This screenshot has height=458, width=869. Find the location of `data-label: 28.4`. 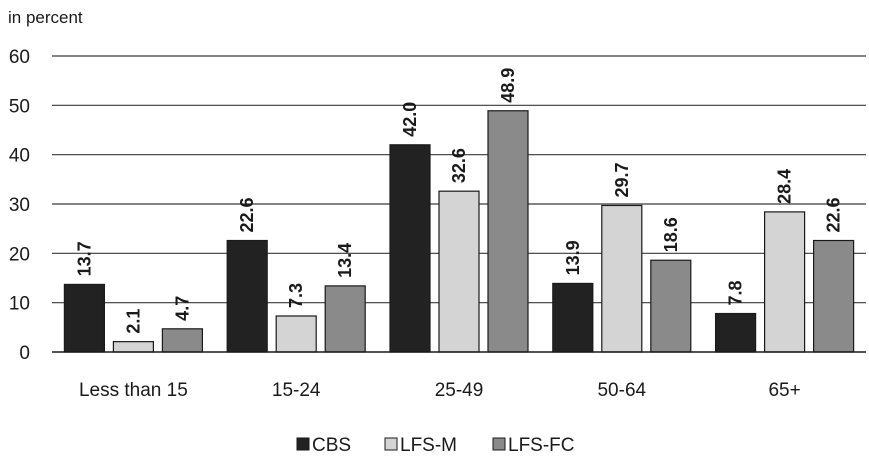

data-label: 28.4 is located at coordinates (785, 186).